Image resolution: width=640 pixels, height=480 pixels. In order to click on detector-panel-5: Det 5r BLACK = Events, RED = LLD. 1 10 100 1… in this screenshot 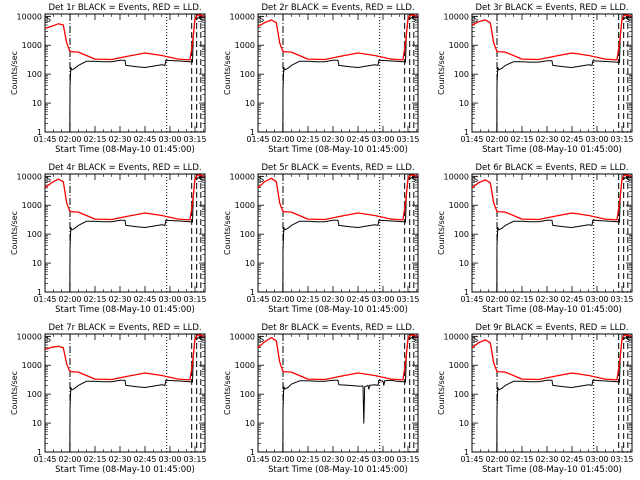, I will do `click(321, 239)`.